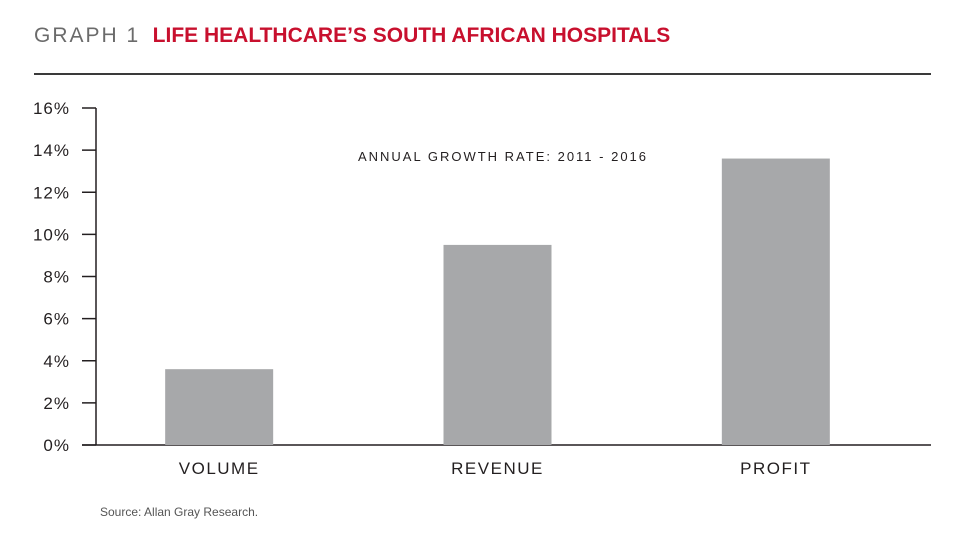 The height and width of the screenshot is (550, 960). I want to click on x-tick-label: REVENUE, so click(497, 468).